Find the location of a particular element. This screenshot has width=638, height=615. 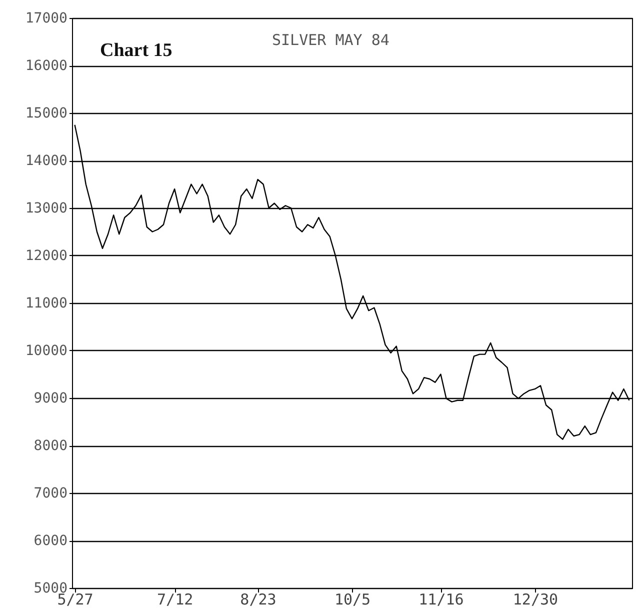

y-tick-label: 11000 is located at coordinates (46, 304).